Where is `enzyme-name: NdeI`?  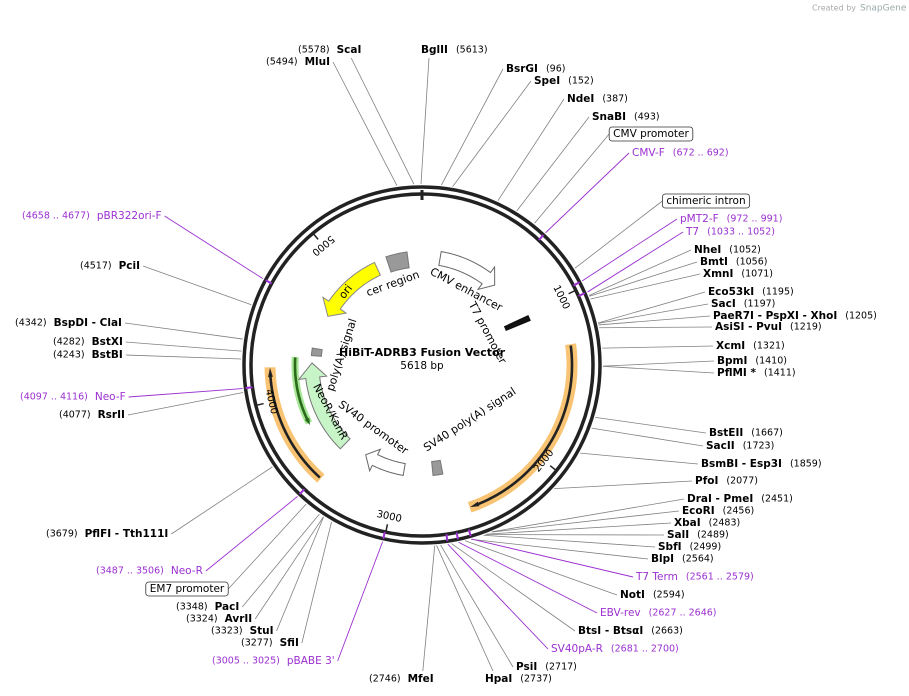
enzyme-name: NdeI is located at coordinates (580, 99).